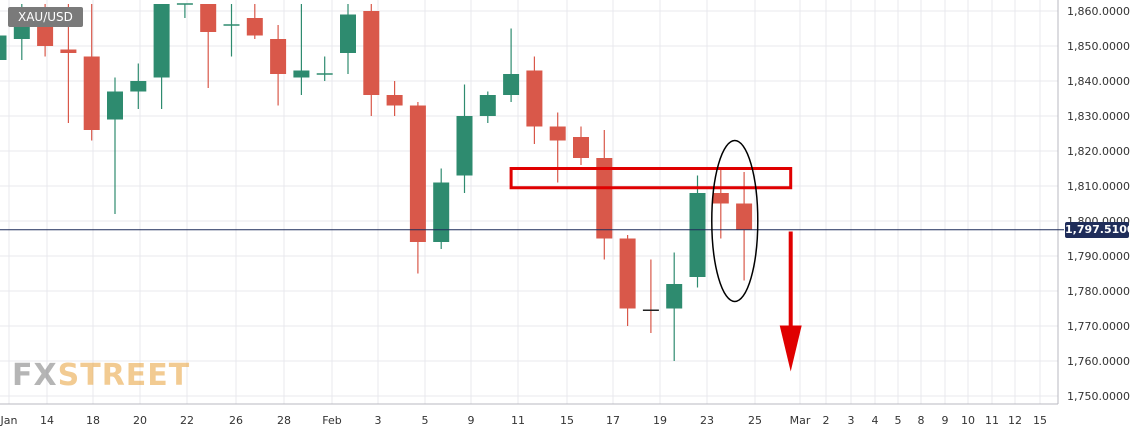  I want to click on x-tick-label: Jan, so click(9, 420).